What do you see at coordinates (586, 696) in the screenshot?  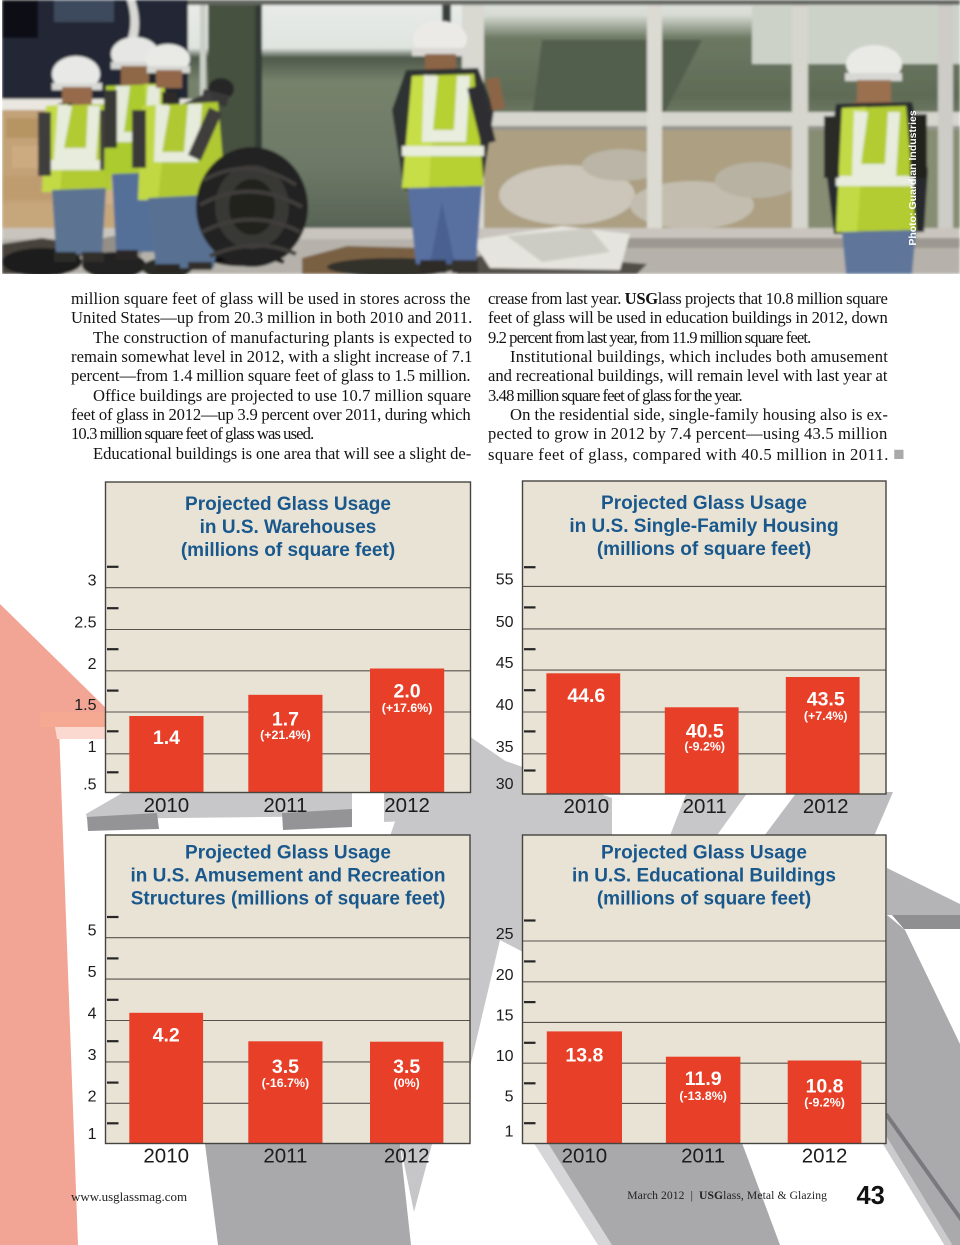 I see `svg-text: 44.6` at bounding box center [586, 696].